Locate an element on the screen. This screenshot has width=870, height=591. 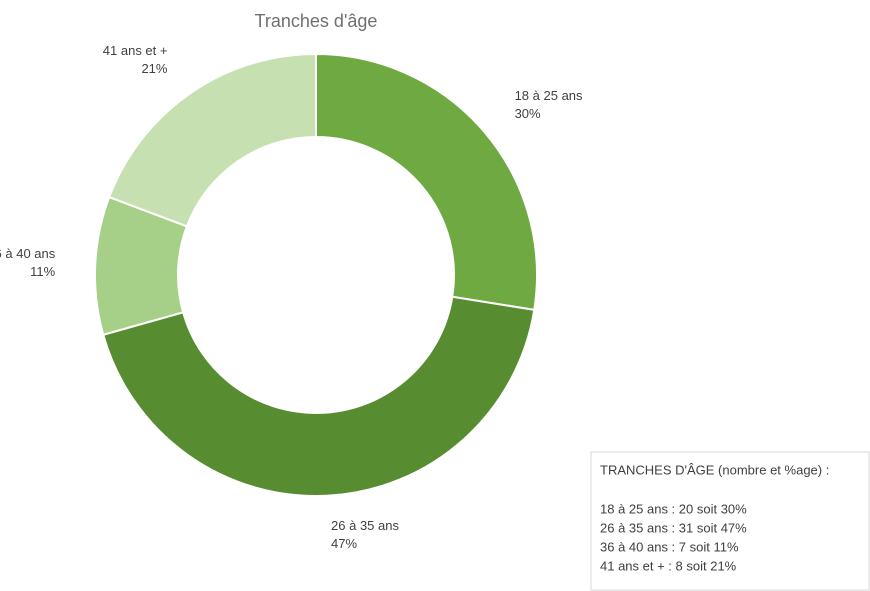
data-label-name: 18 à 25 ans is located at coordinates (549, 95).